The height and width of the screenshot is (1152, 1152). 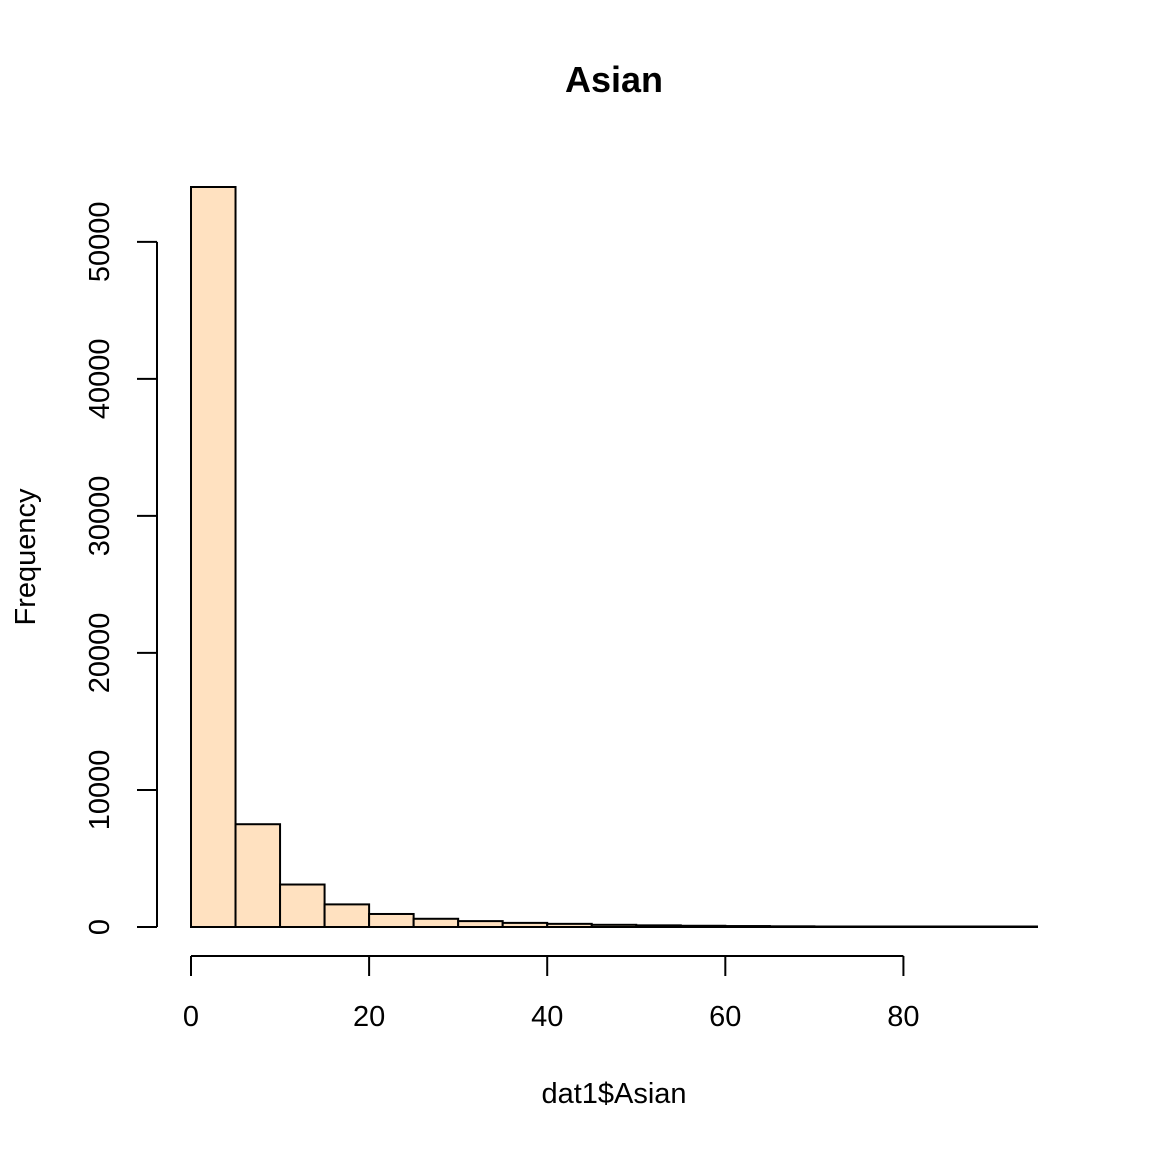 What do you see at coordinates (369, 1017) in the screenshot?
I see `x-tick-label-1: 20` at bounding box center [369, 1017].